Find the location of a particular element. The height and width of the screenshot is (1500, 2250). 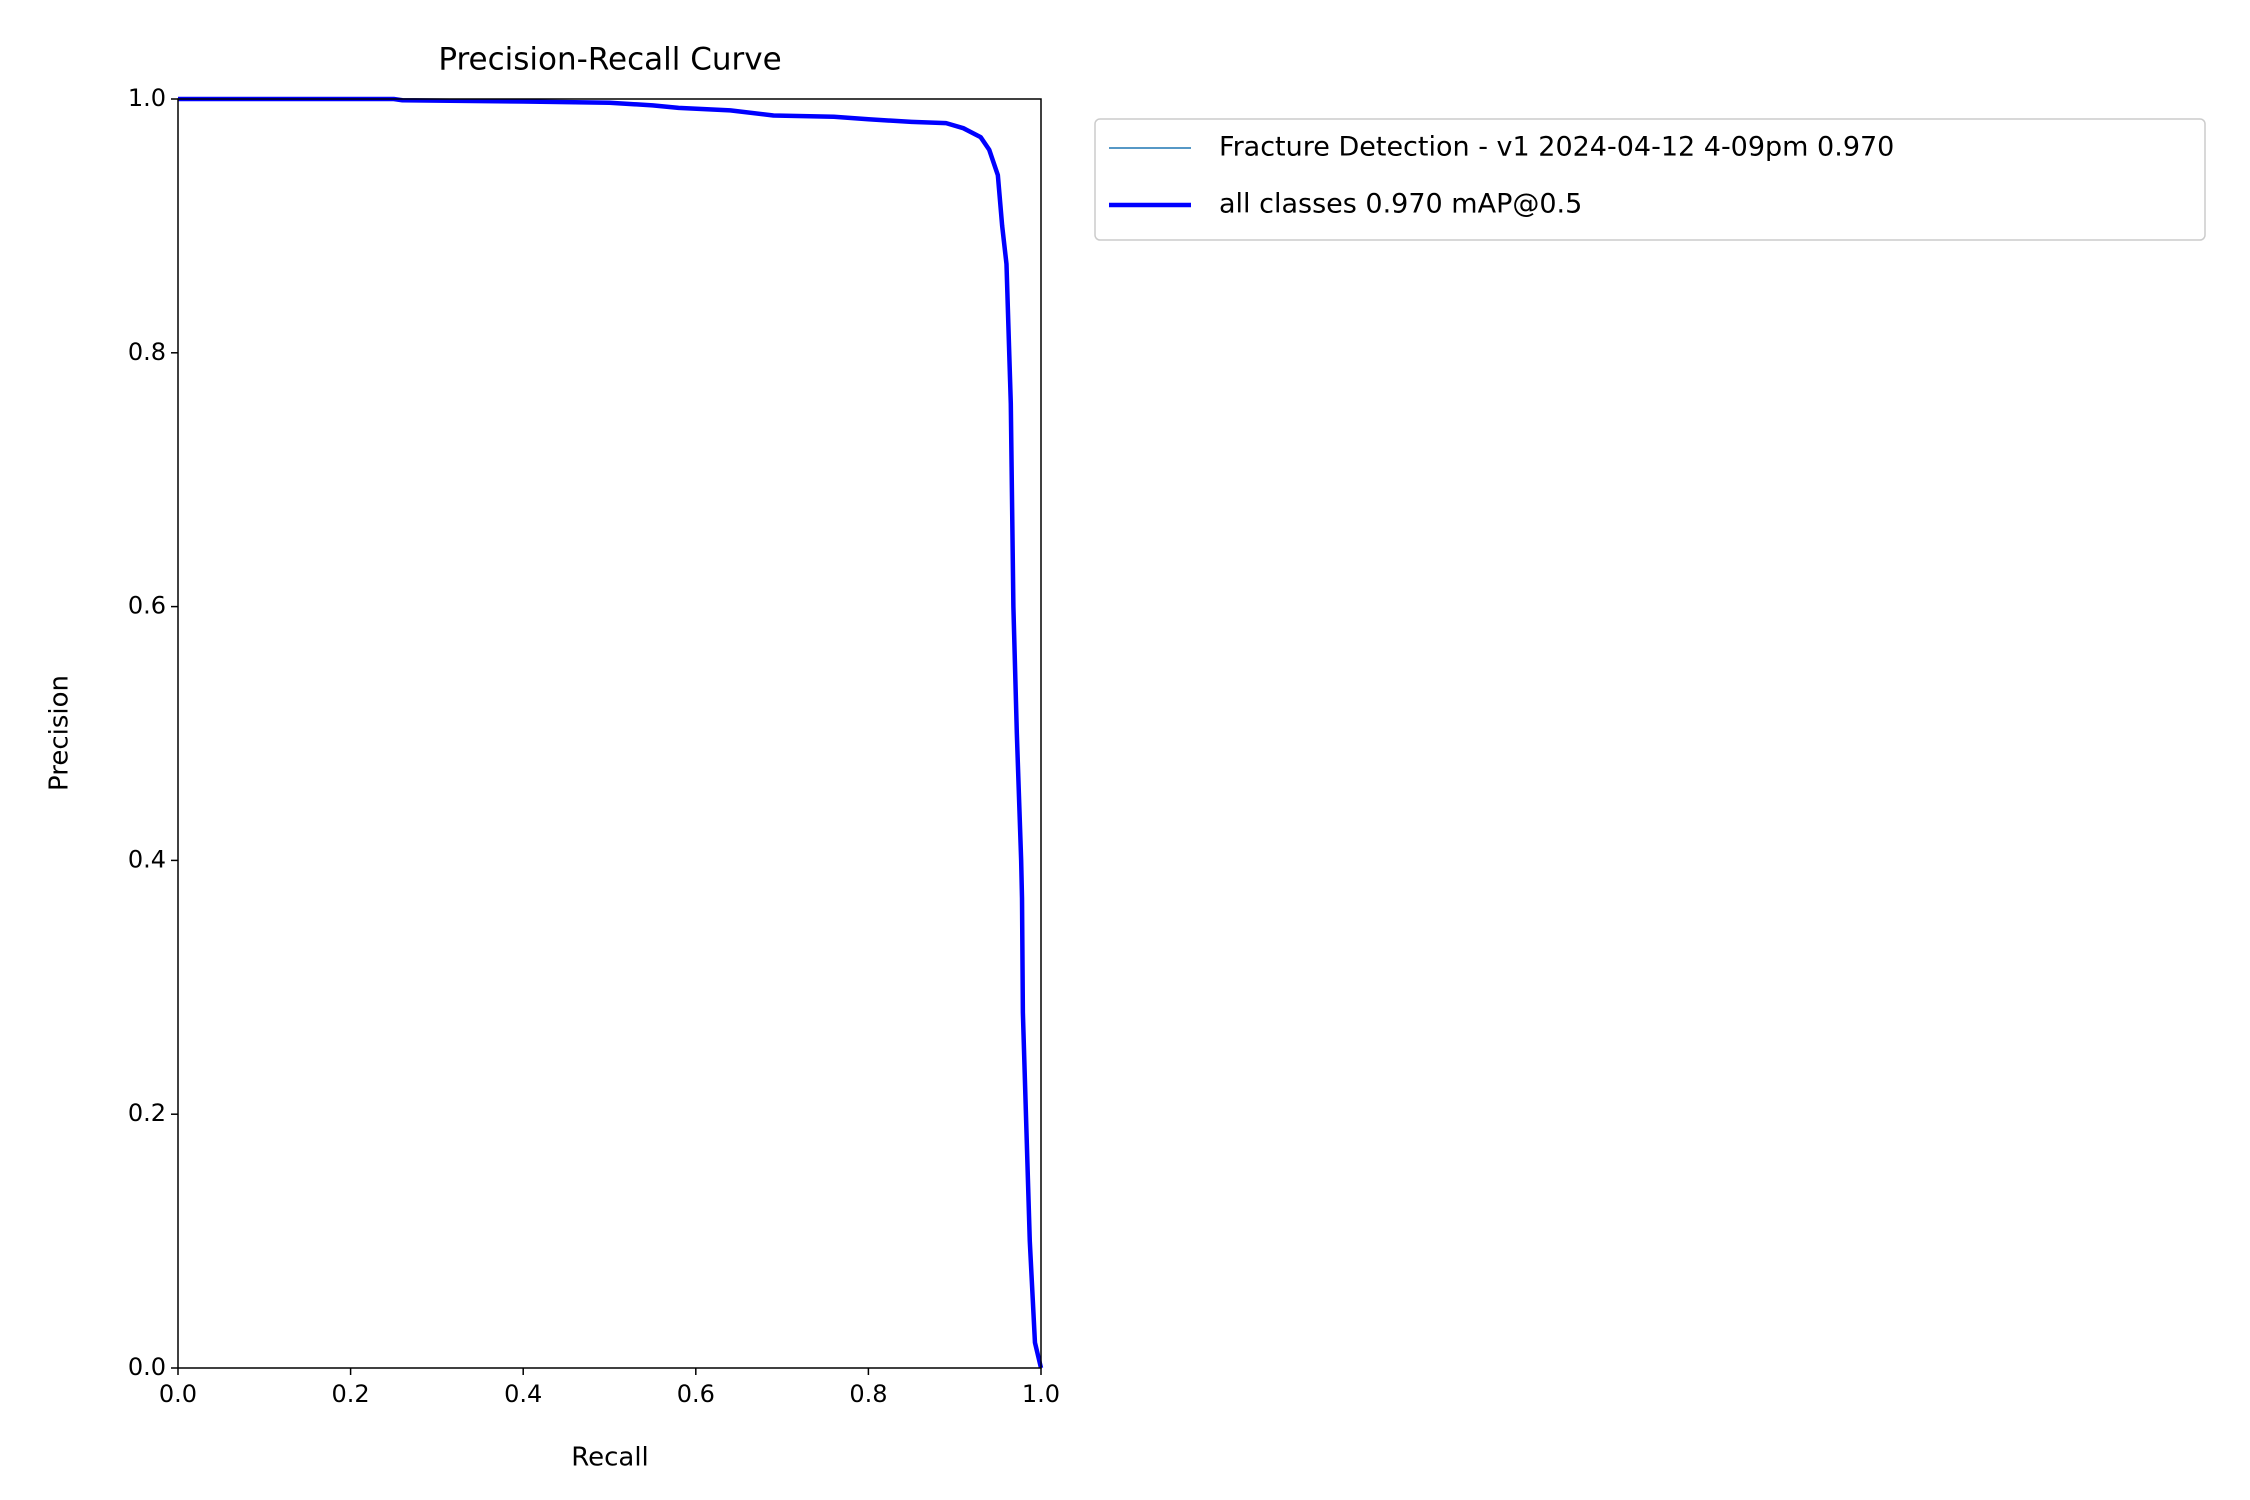

chart-title: Precision-Recall Curve is located at coordinates (609, 60).